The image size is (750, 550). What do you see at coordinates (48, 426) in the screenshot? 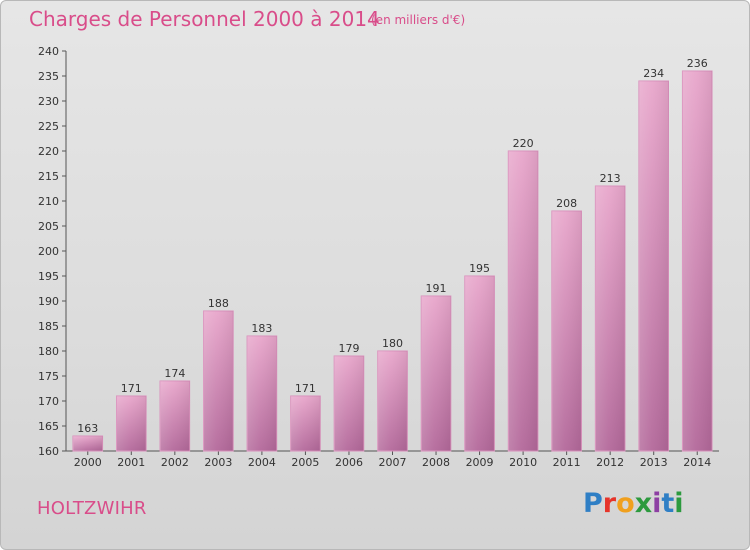
I see `y-tick-label: 165` at bounding box center [48, 426].